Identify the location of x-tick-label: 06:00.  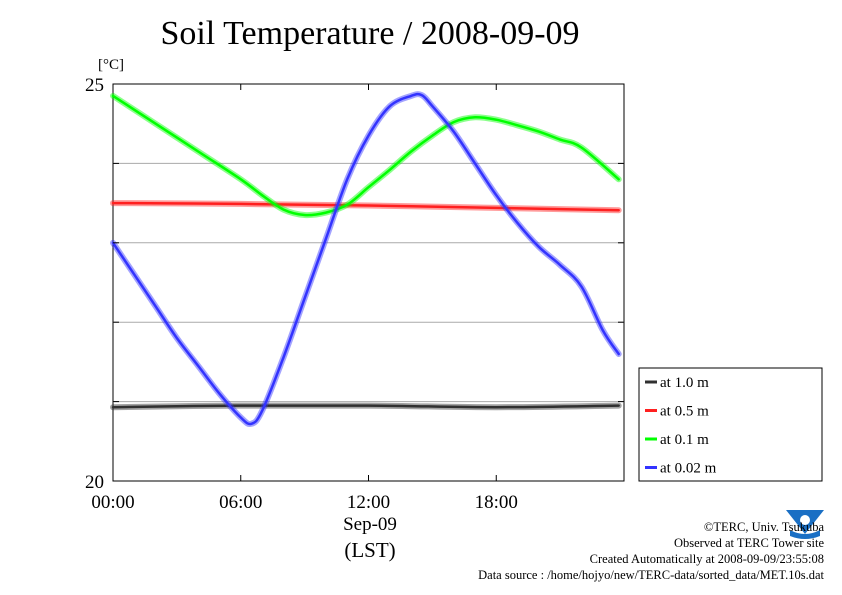
(240, 502).